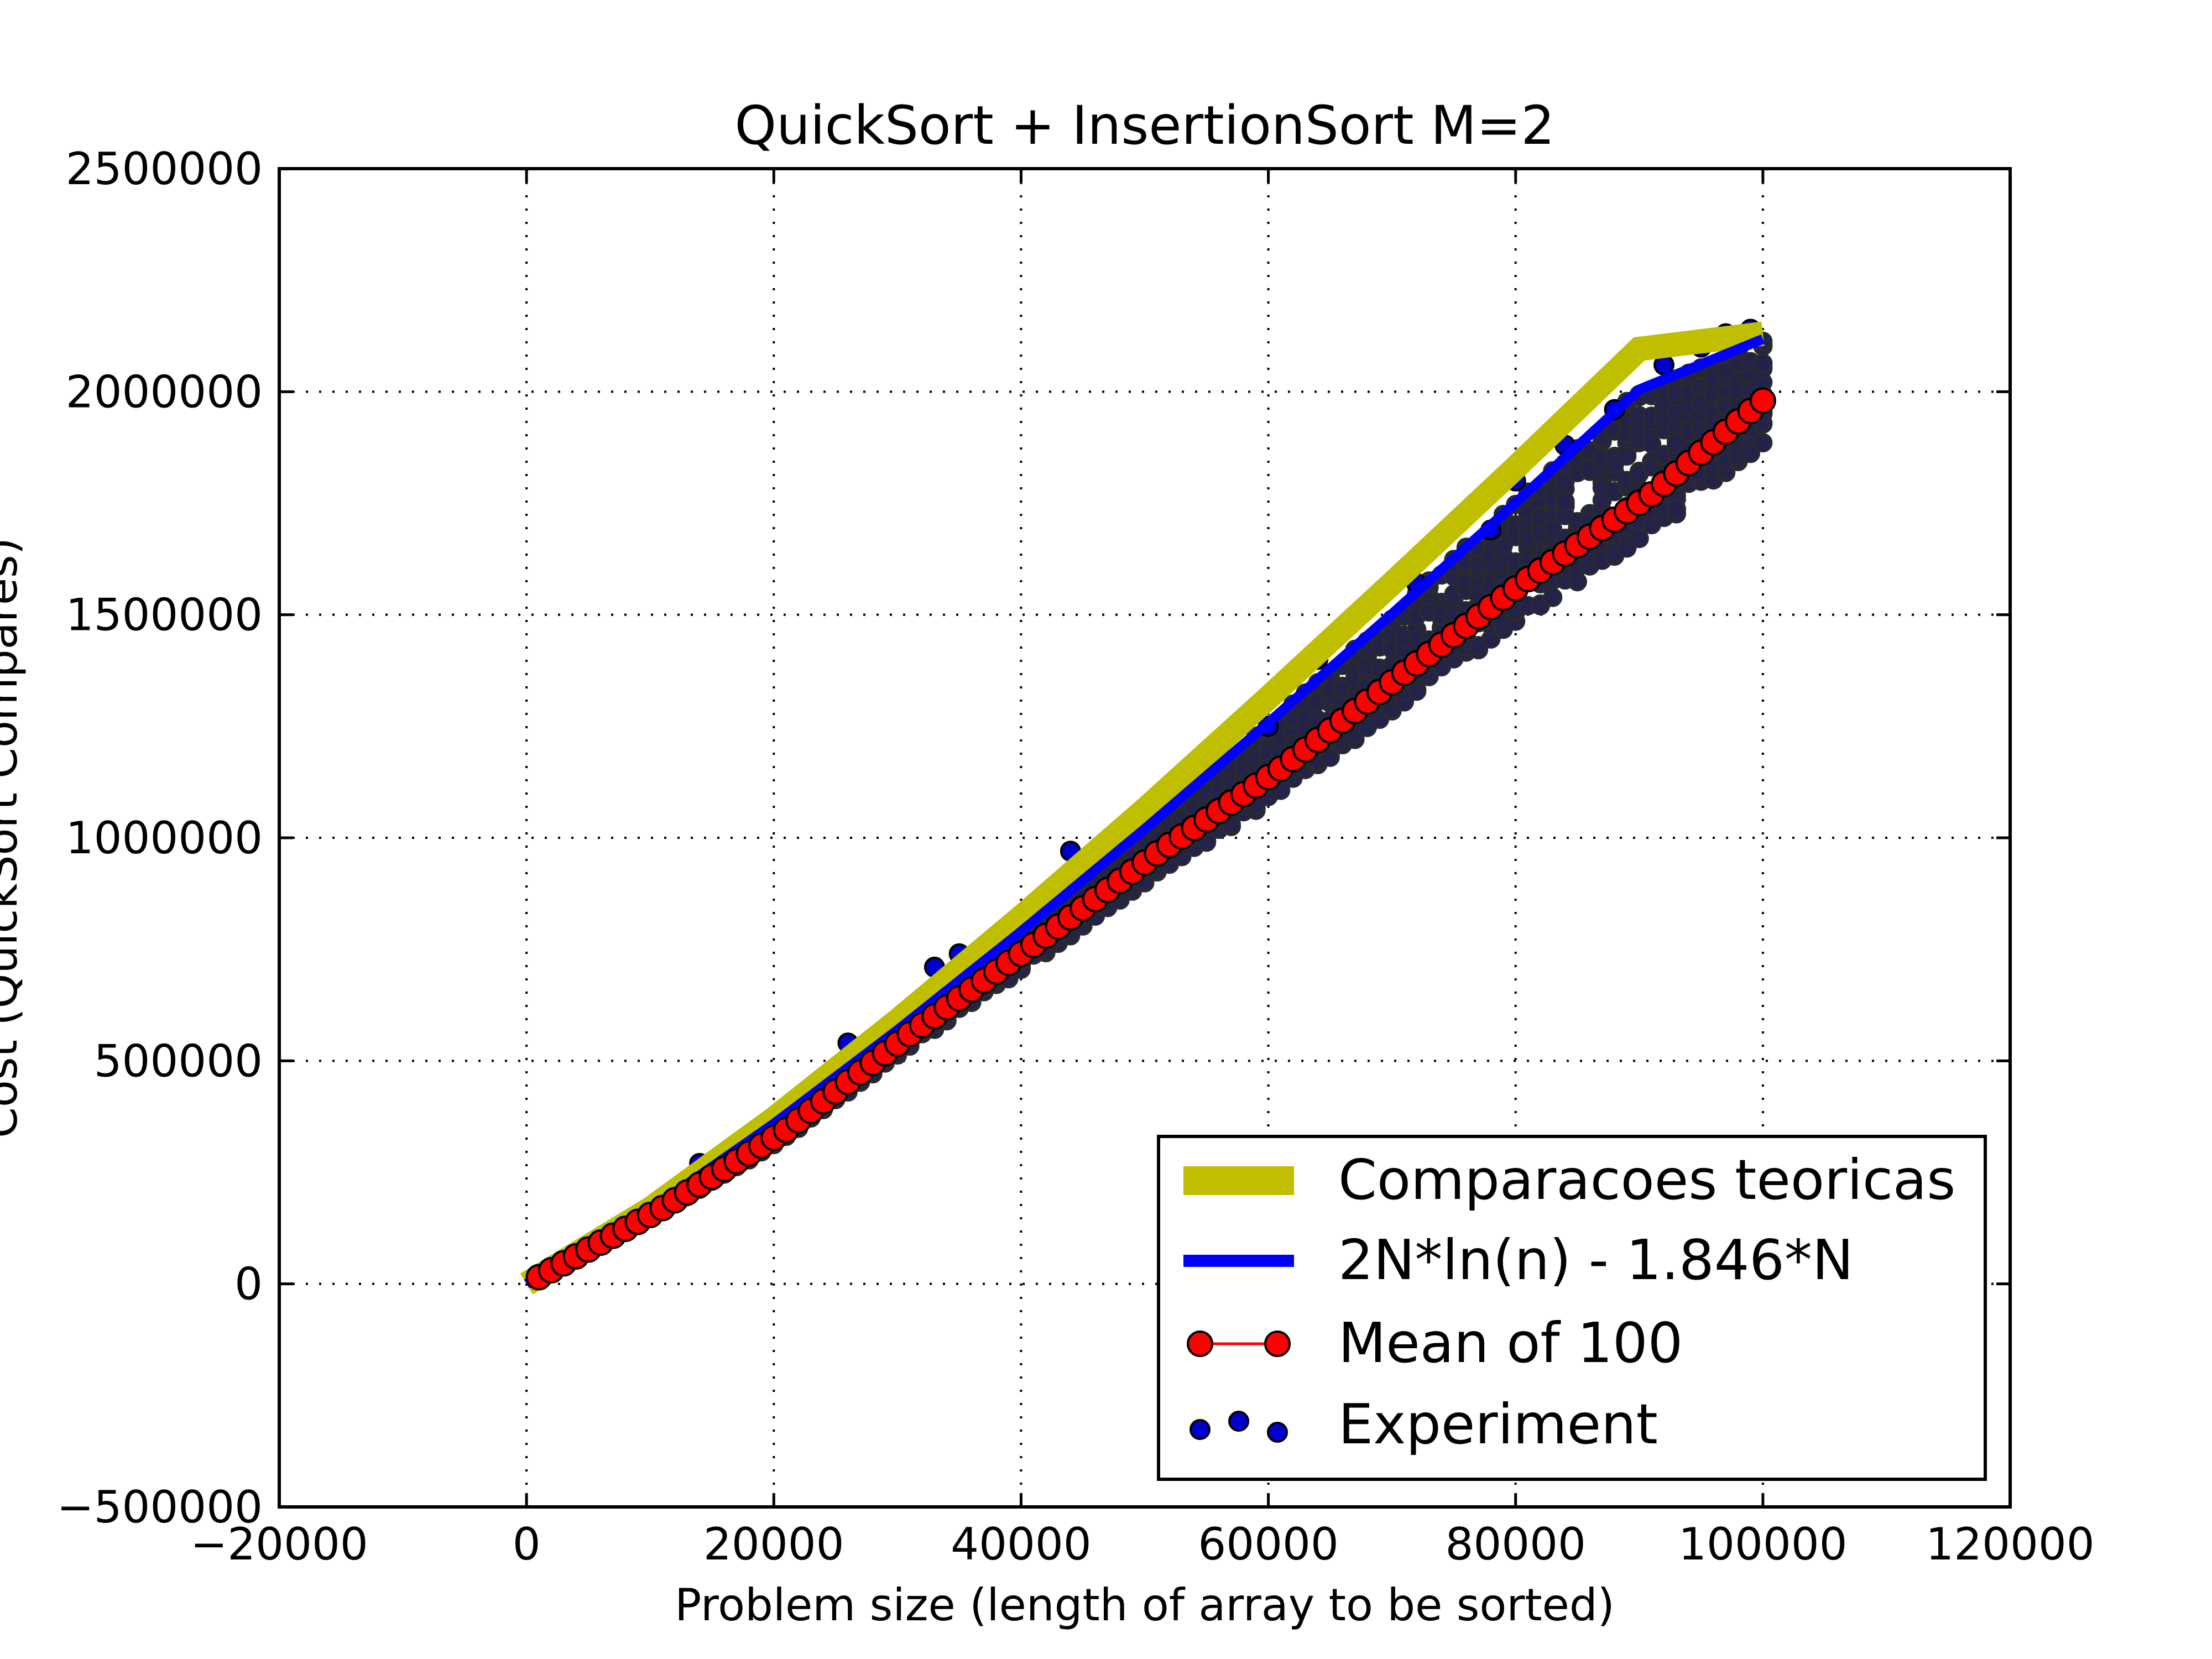 The height and width of the screenshot is (1659, 2212). I want to click on x-tick-label: 20000, so click(774, 1545).